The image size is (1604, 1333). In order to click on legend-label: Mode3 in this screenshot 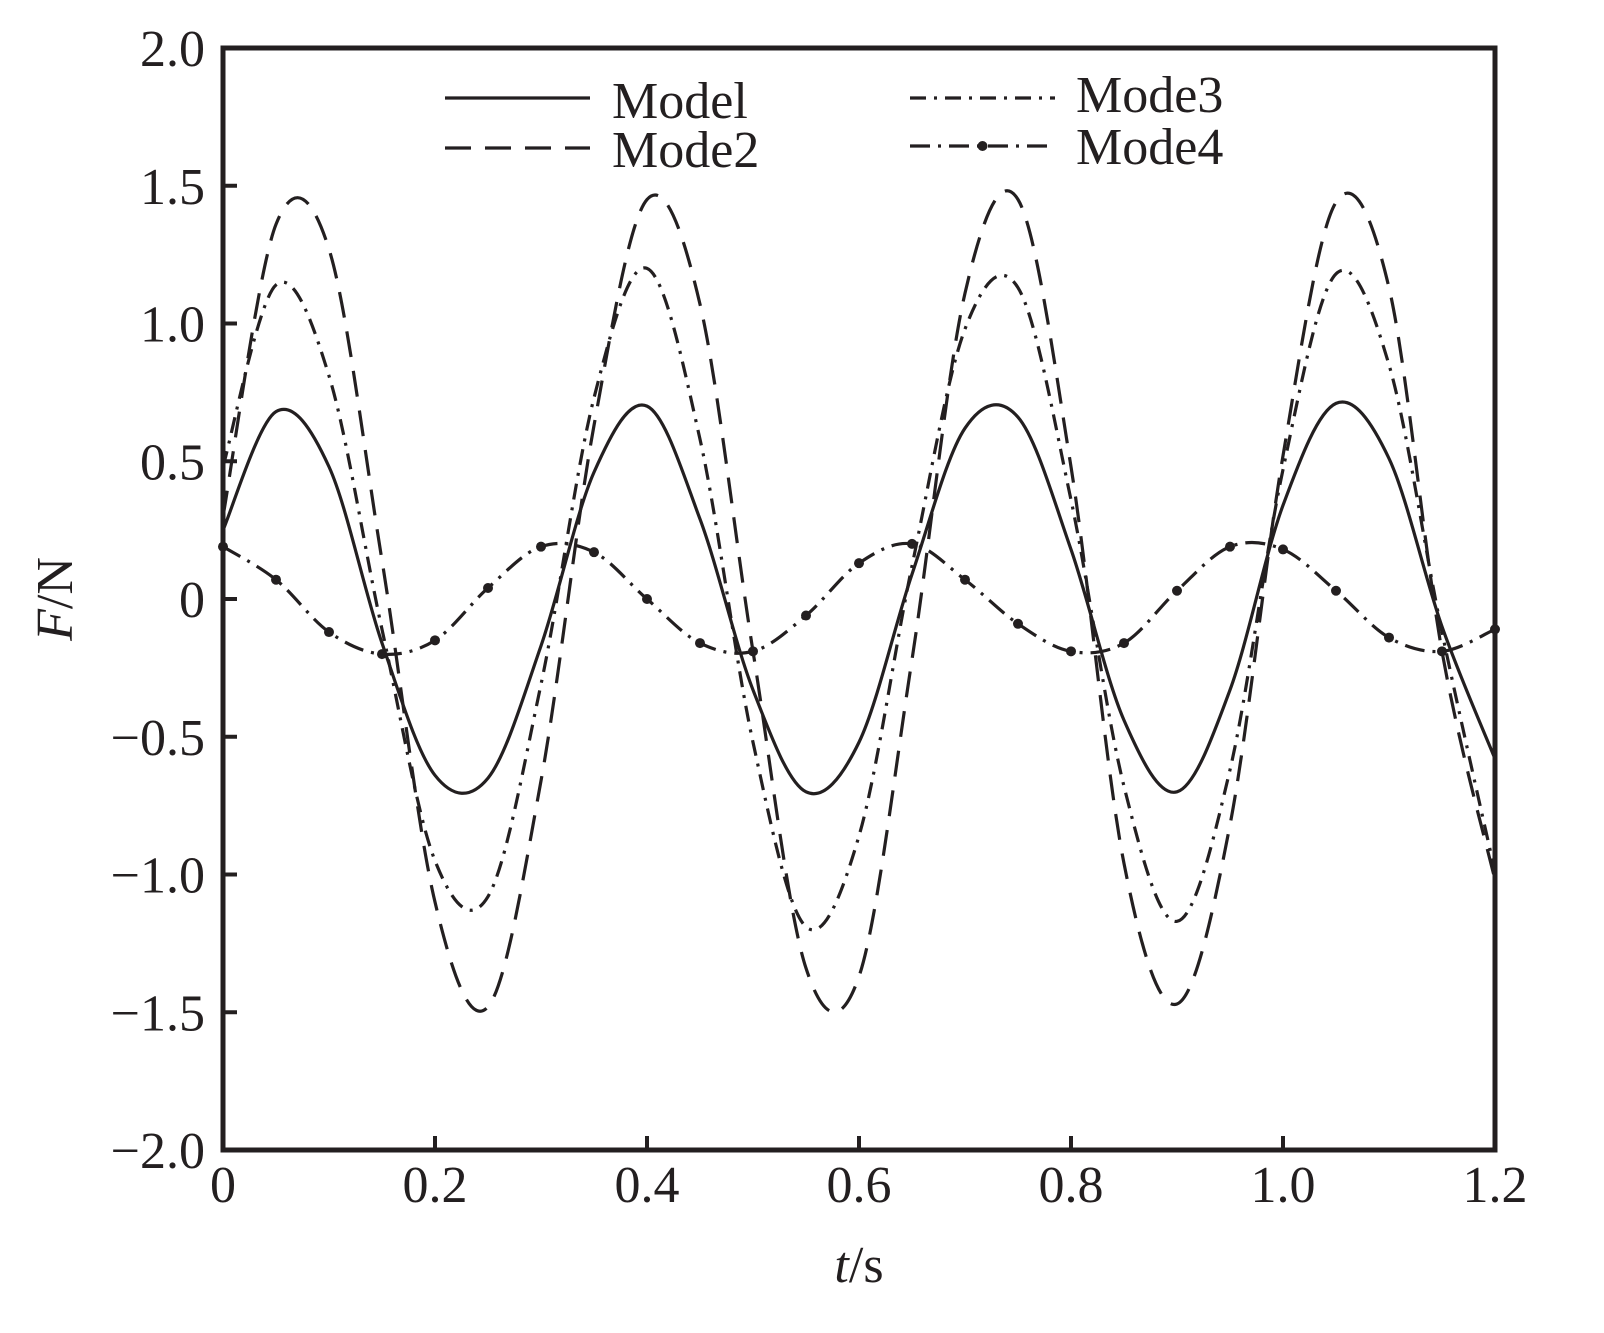, I will do `click(1149, 95)`.